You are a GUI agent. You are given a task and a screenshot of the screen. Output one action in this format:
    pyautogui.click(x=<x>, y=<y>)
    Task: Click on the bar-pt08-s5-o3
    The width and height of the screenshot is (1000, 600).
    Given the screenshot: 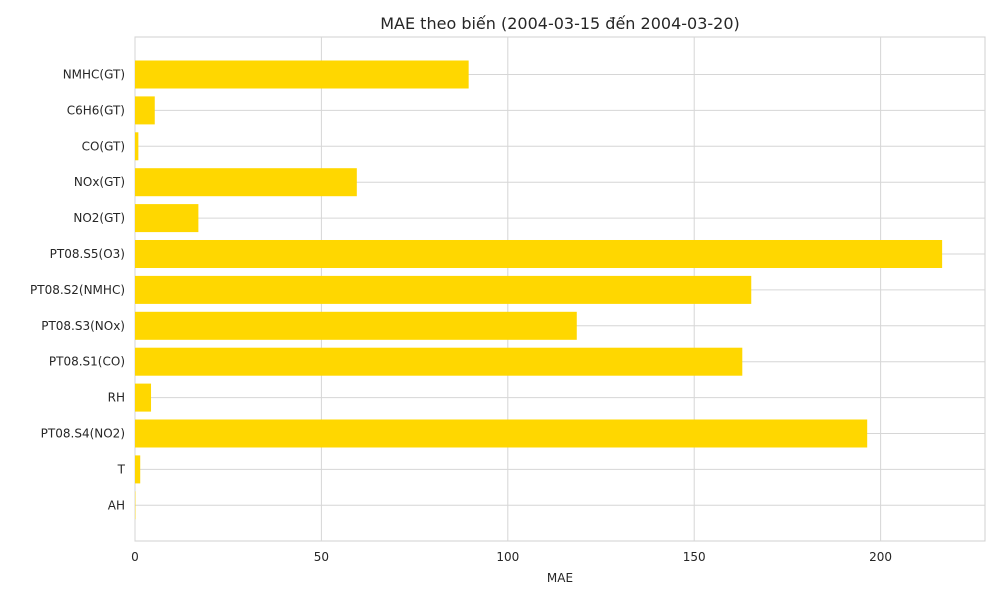 What is the action you would take?
    pyautogui.click(x=539, y=254)
    